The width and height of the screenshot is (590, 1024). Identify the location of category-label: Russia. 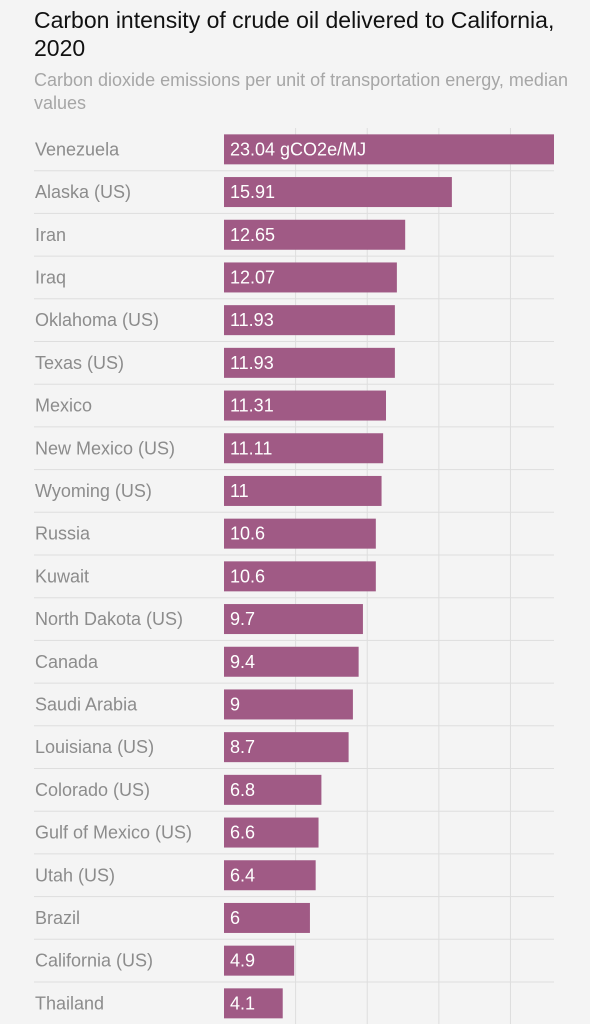
(63, 534).